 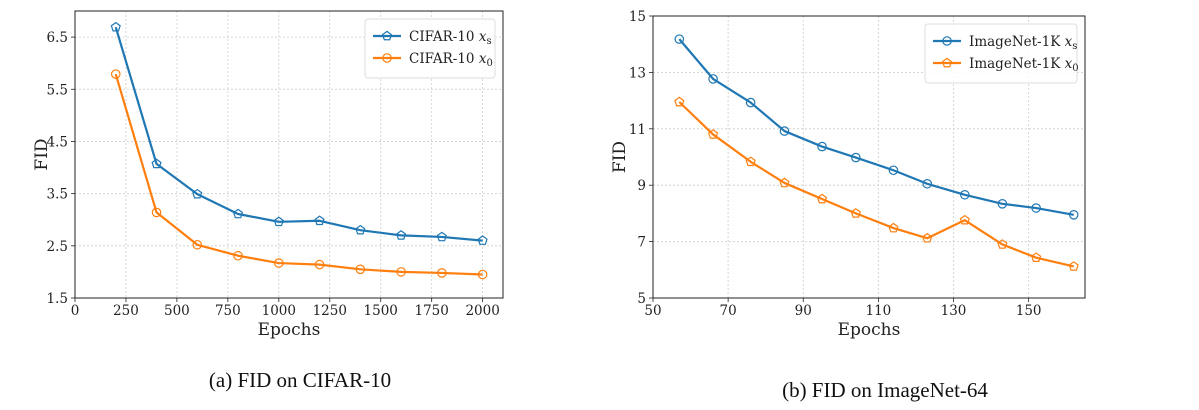 What do you see at coordinates (954, 311) in the screenshot?
I see `x-tick-label: 130` at bounding box center [954, 311].